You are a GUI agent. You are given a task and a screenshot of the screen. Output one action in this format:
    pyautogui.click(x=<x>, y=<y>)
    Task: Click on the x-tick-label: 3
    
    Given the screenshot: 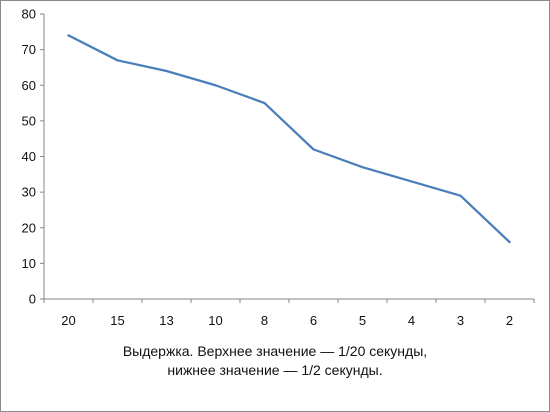 What is the action you would take?
    pyautogui.click(x=460, y=320)
    